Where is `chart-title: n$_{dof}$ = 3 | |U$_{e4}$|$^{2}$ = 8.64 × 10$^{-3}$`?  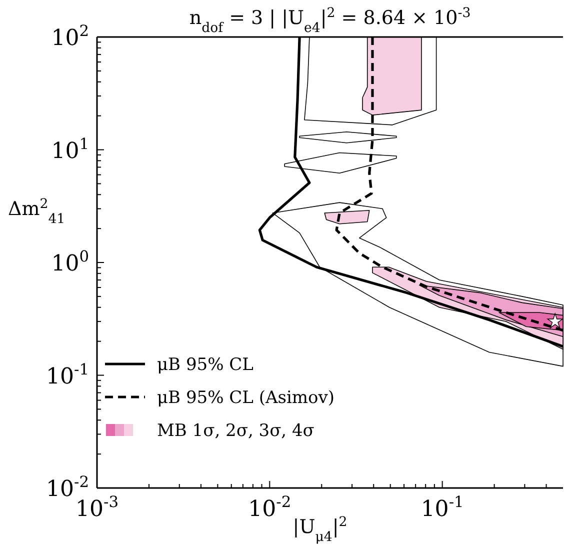 chart-title: n$_{dof}$ = 3 | |U$_{e4}$|$^{2}$ = 8.64 × 10$^{-3}$ is located at coordinates (330, 21).